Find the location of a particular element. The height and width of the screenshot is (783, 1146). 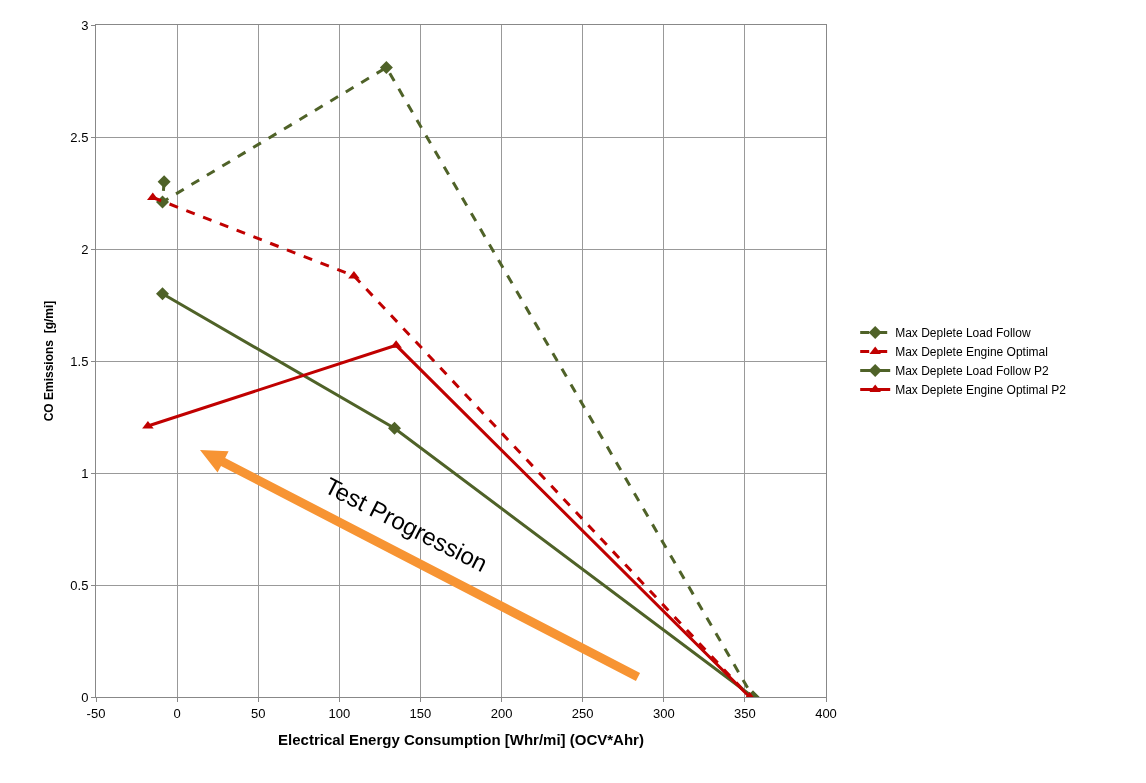

x-tick-label: 400 is located at coordinates (826, 713).